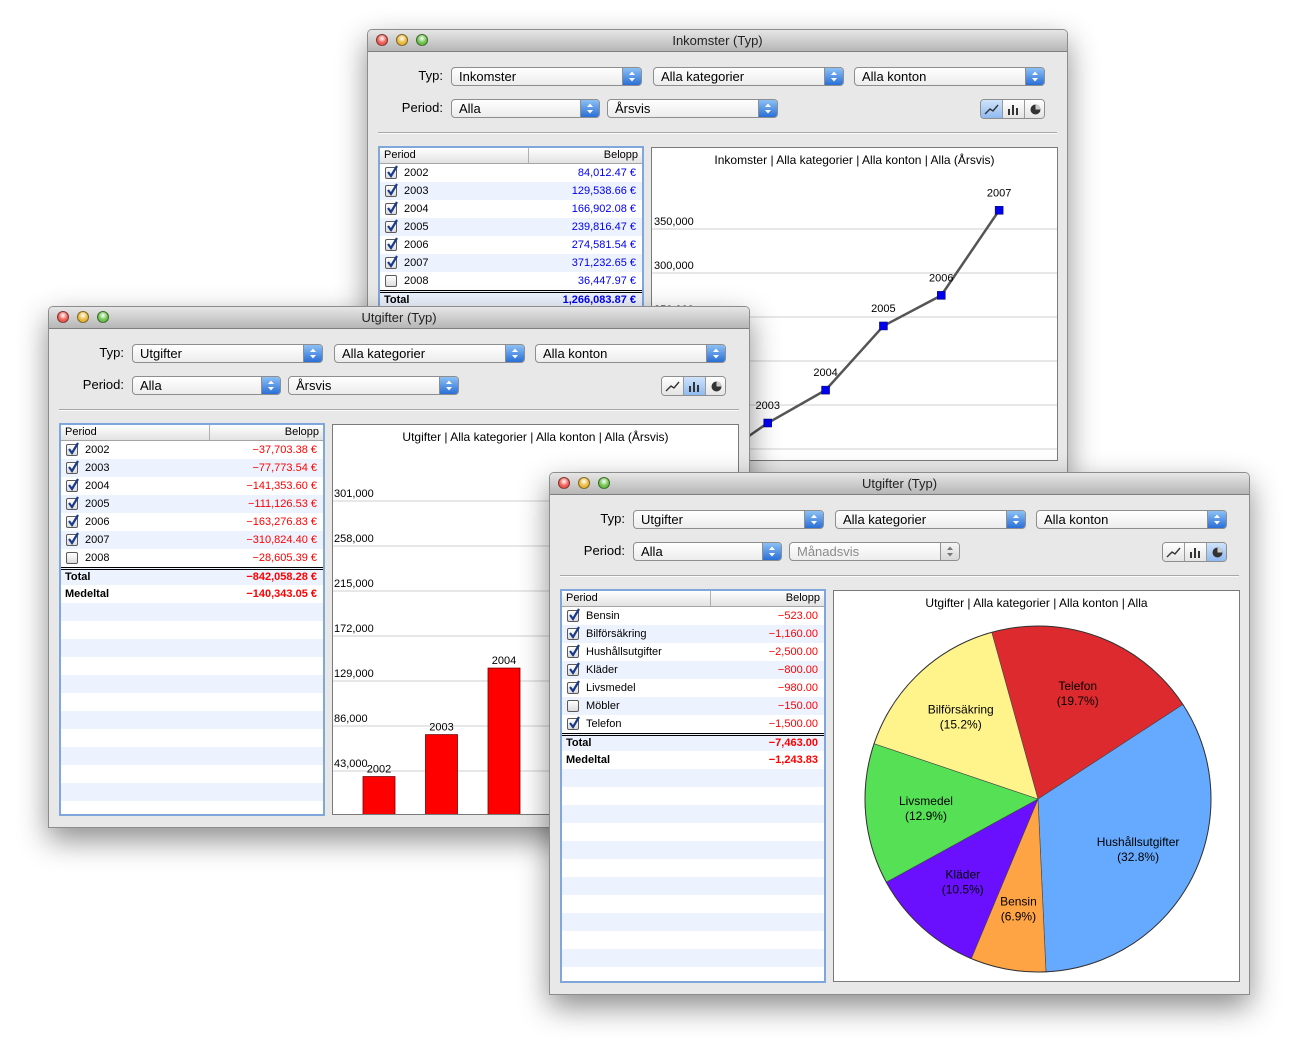  What do you see at coordinates (511, 173) in the screenshot?
I see `table-row: 2002 84,012.47 €` at bounding box center [511, 173].